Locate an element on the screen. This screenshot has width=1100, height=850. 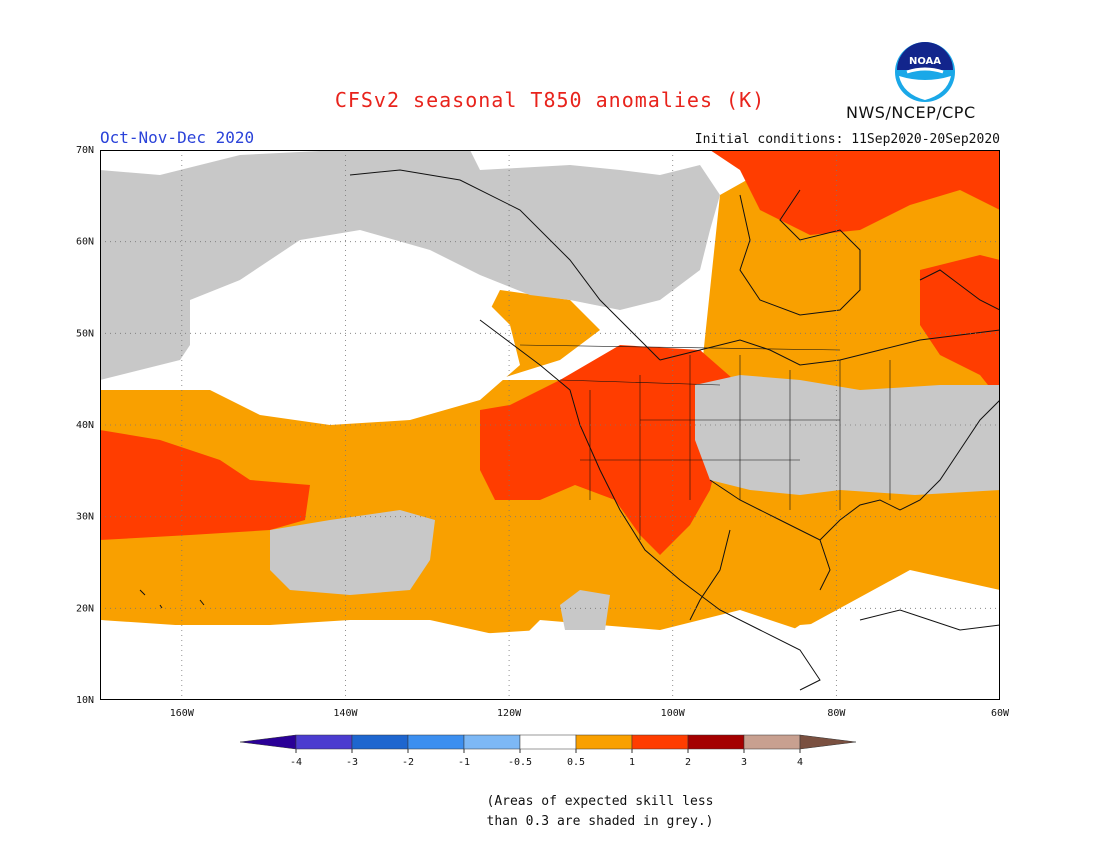
skill-note-line-1: (Areas of expected skill less is located at coordinates (600, 801).